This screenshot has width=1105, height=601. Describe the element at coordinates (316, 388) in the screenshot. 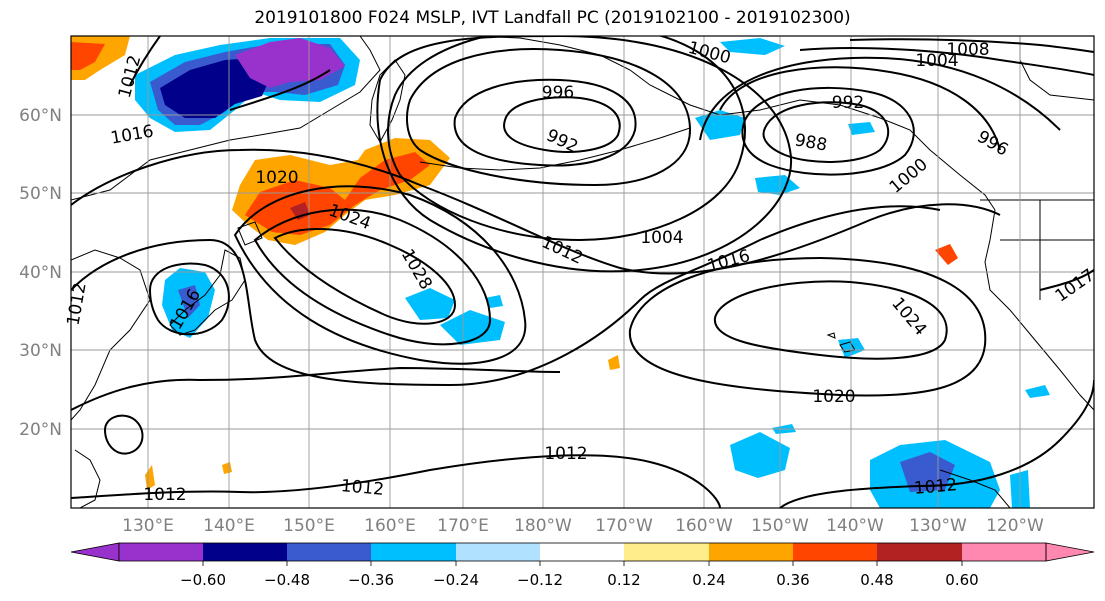

I see `isobar-1016-south` at that location.